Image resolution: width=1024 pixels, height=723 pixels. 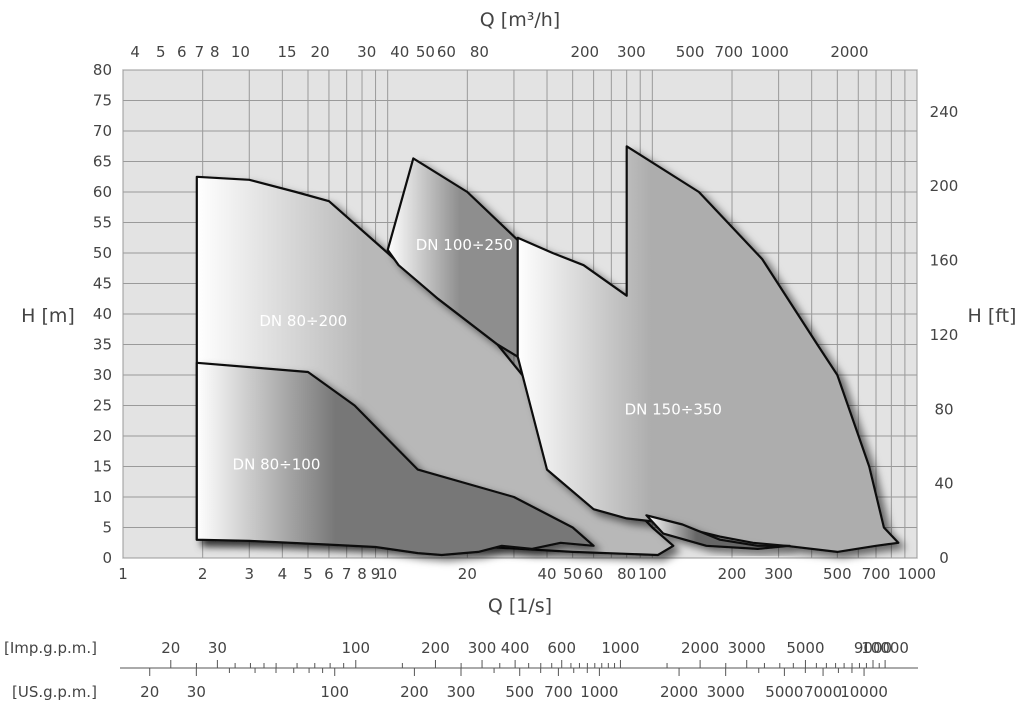 What do you see at coordinates (805, 648) in the screenshot?
I see `imp-gpm-tick-label: 5000` at bounding box center [805, 648].